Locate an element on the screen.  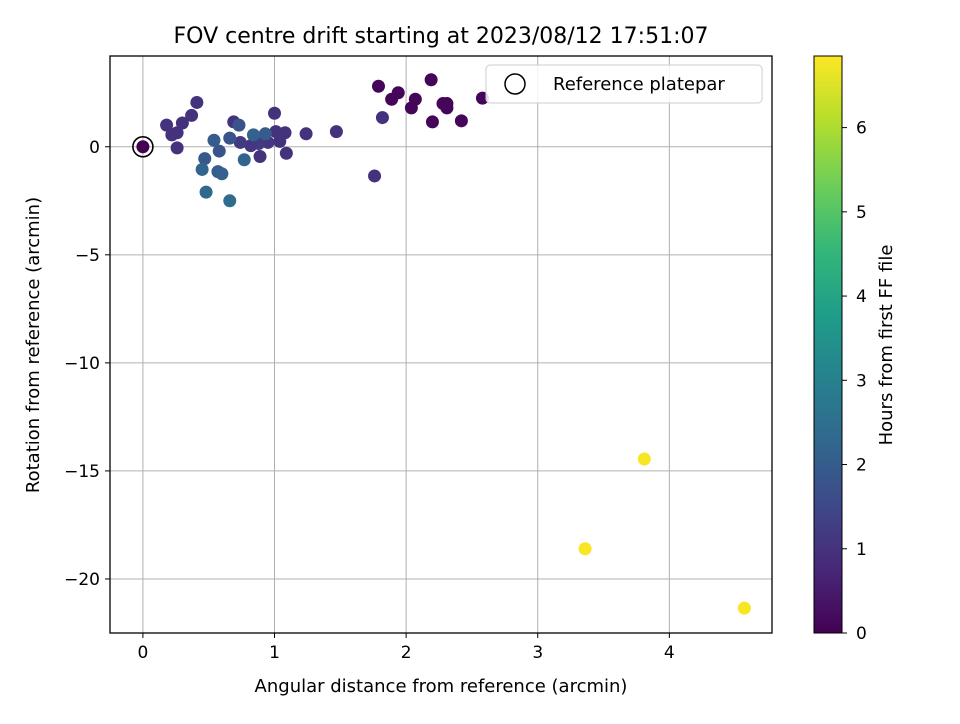
colorbar-ticks: 0 1 2 3 4 5 6 is located at coordinates (854, 381).